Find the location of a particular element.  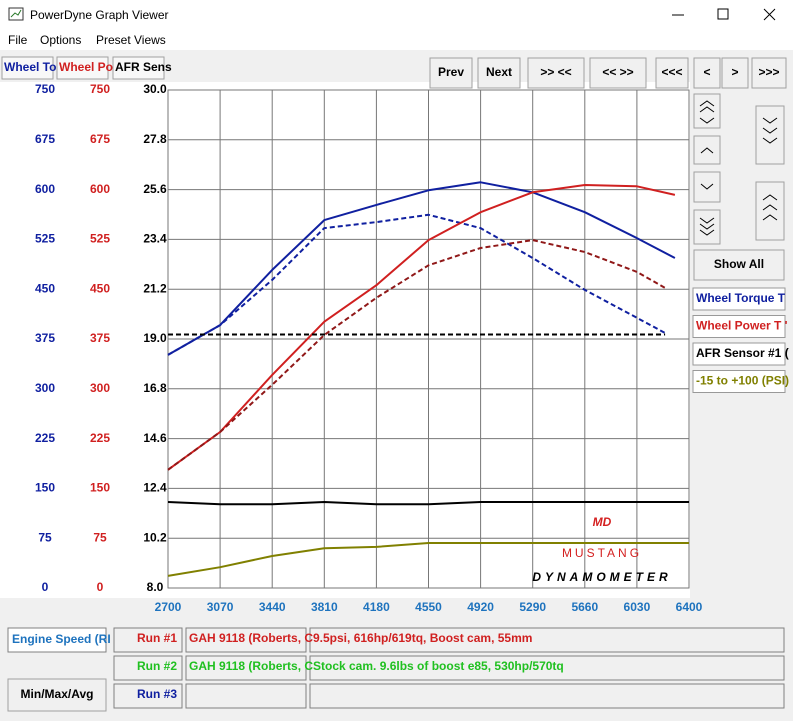

close-btn is located at coordinates (769, 14).